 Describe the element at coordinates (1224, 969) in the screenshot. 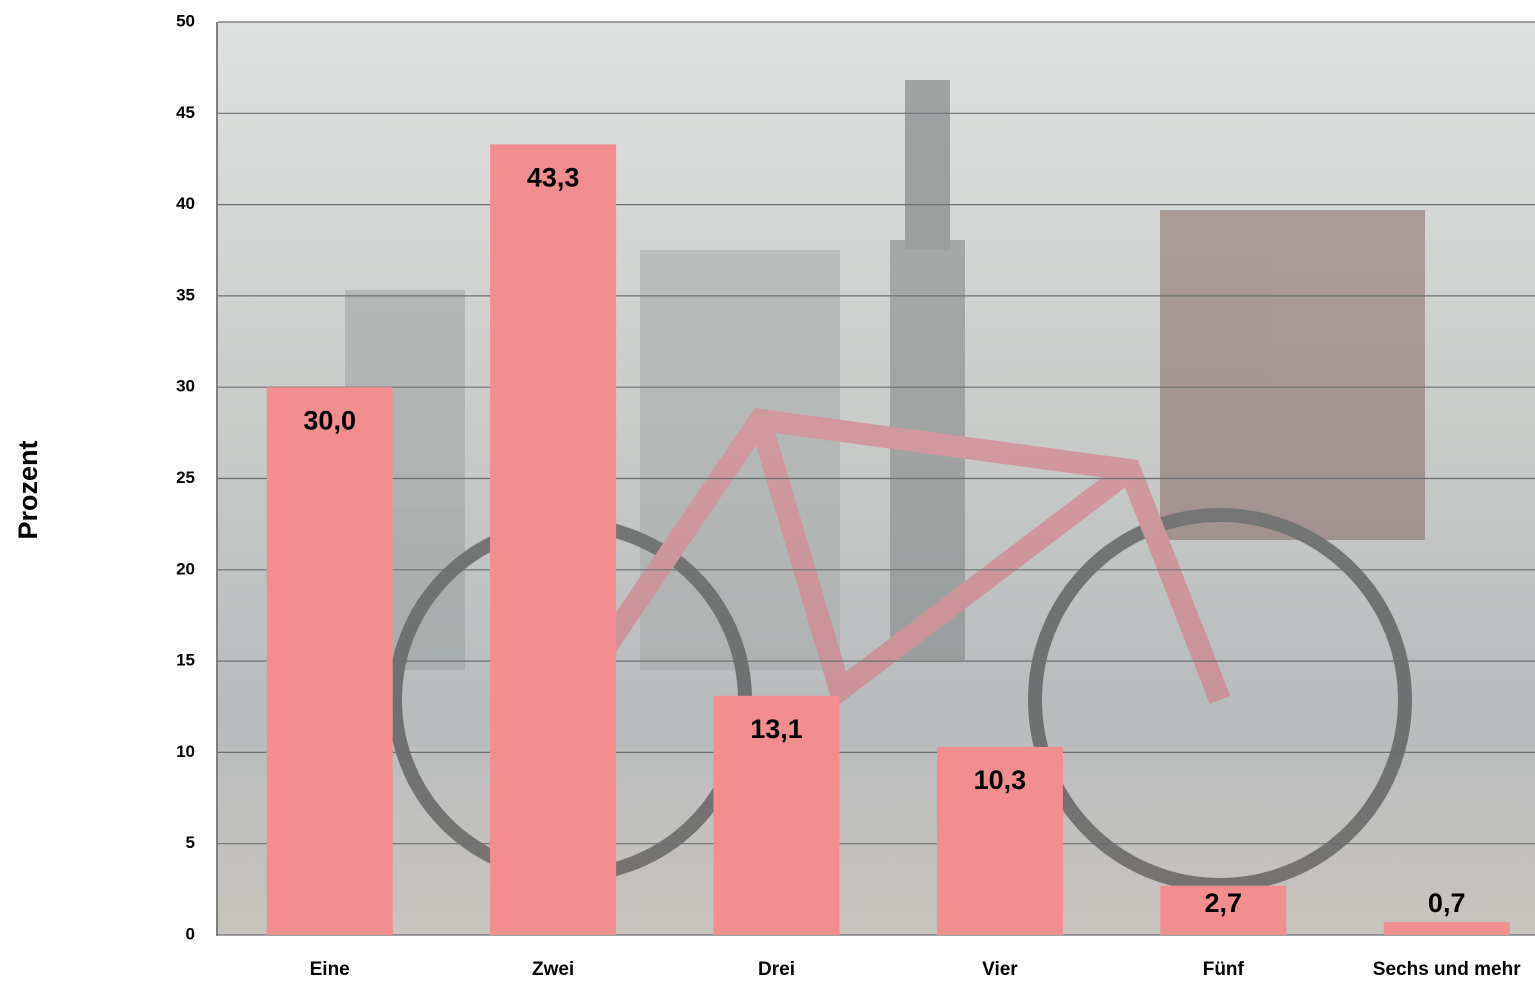

I see `x-tick-label: Fünf` at that location.